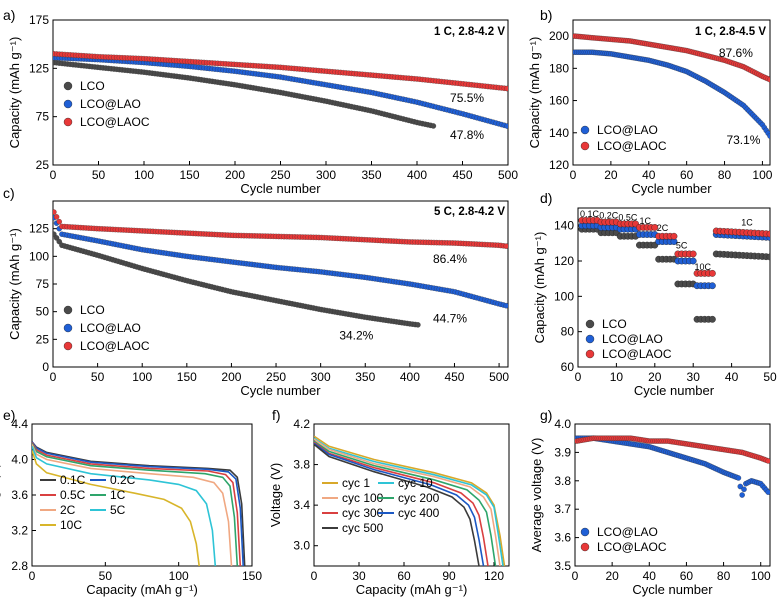 The height and width of the screenshot is (604, 780). I want to click on y-tick-label: 140, so click(564, 226).